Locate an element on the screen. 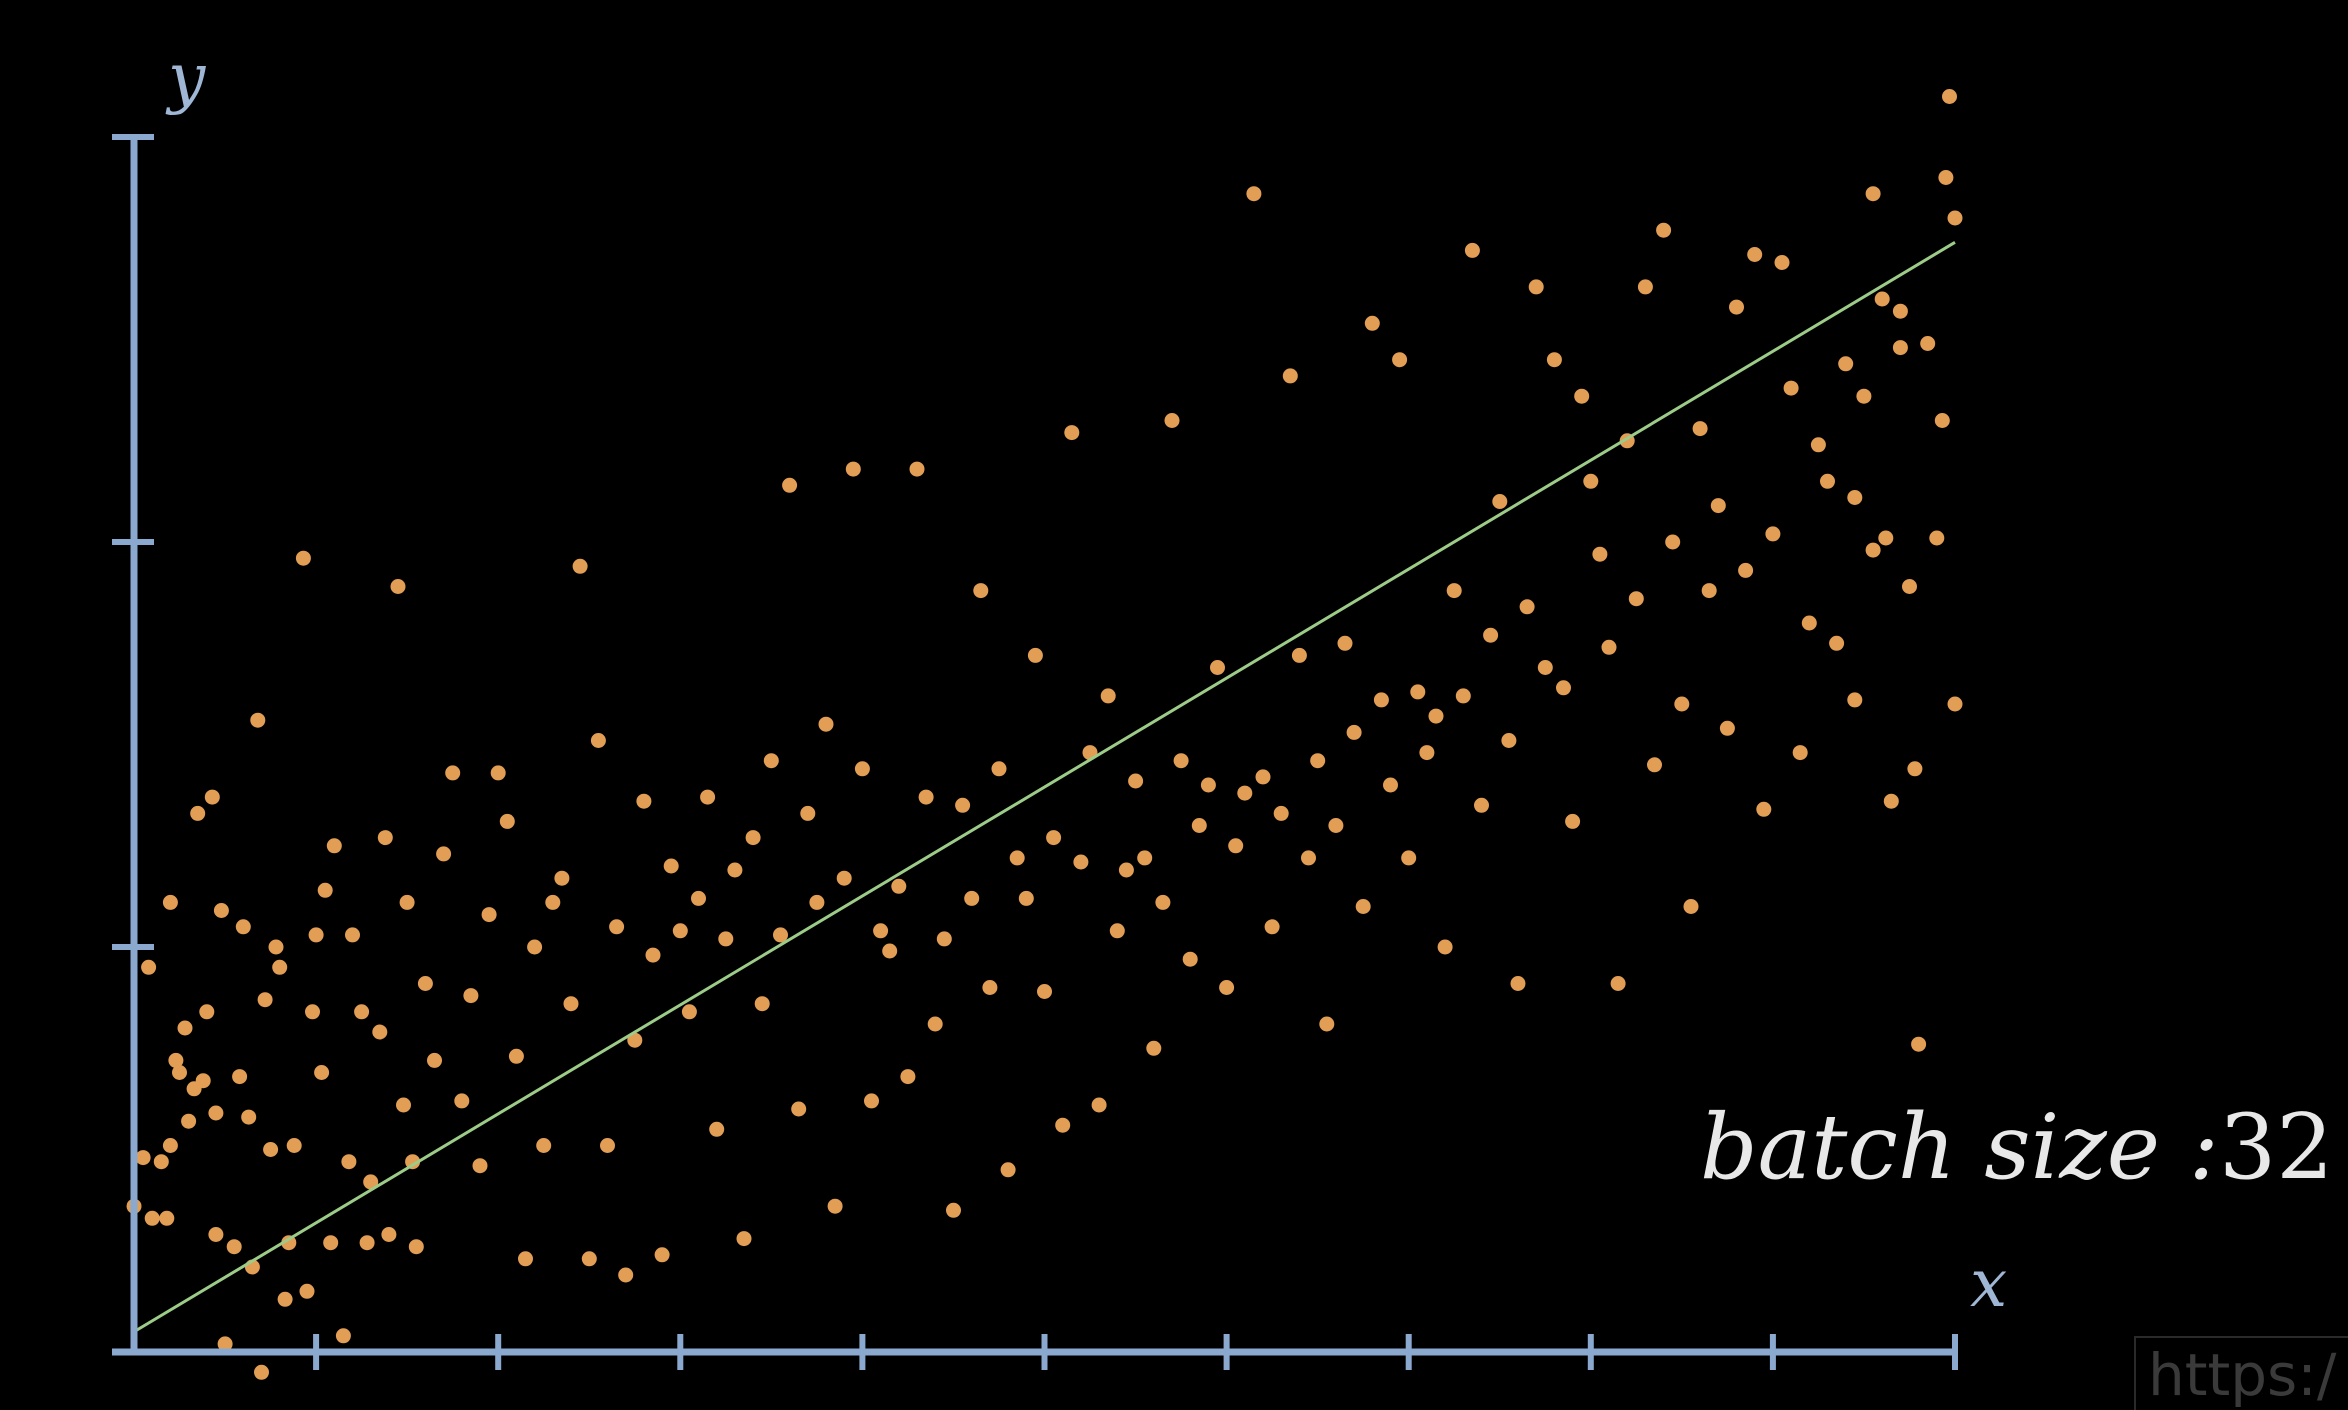 The width and height of the screenshot is (2348, 1410). x-axis-label: x is located at coordinates (1988, 1283).